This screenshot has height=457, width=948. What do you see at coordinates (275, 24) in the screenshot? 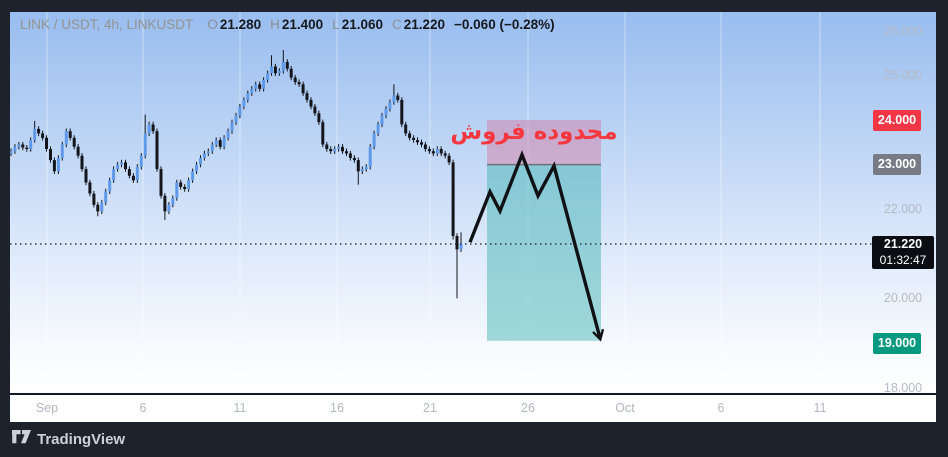
I see `high-key: H` at bounding box center [275, 24].